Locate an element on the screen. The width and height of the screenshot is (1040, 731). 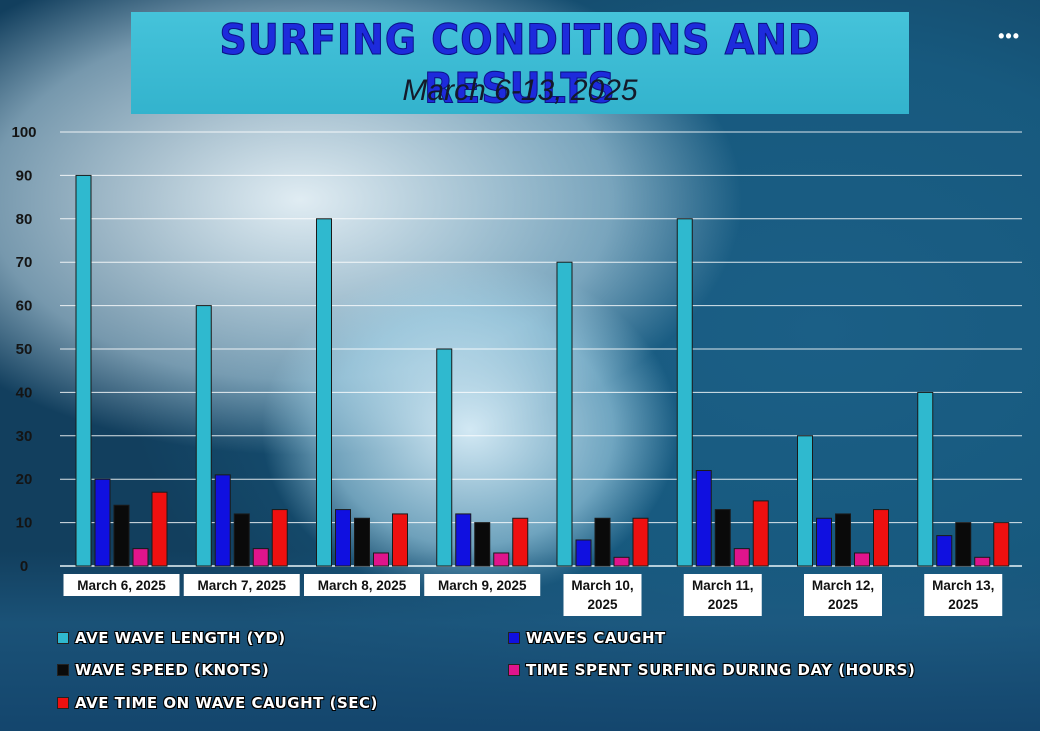
y-tick-label: 70 is located at coordinates (24, 262).